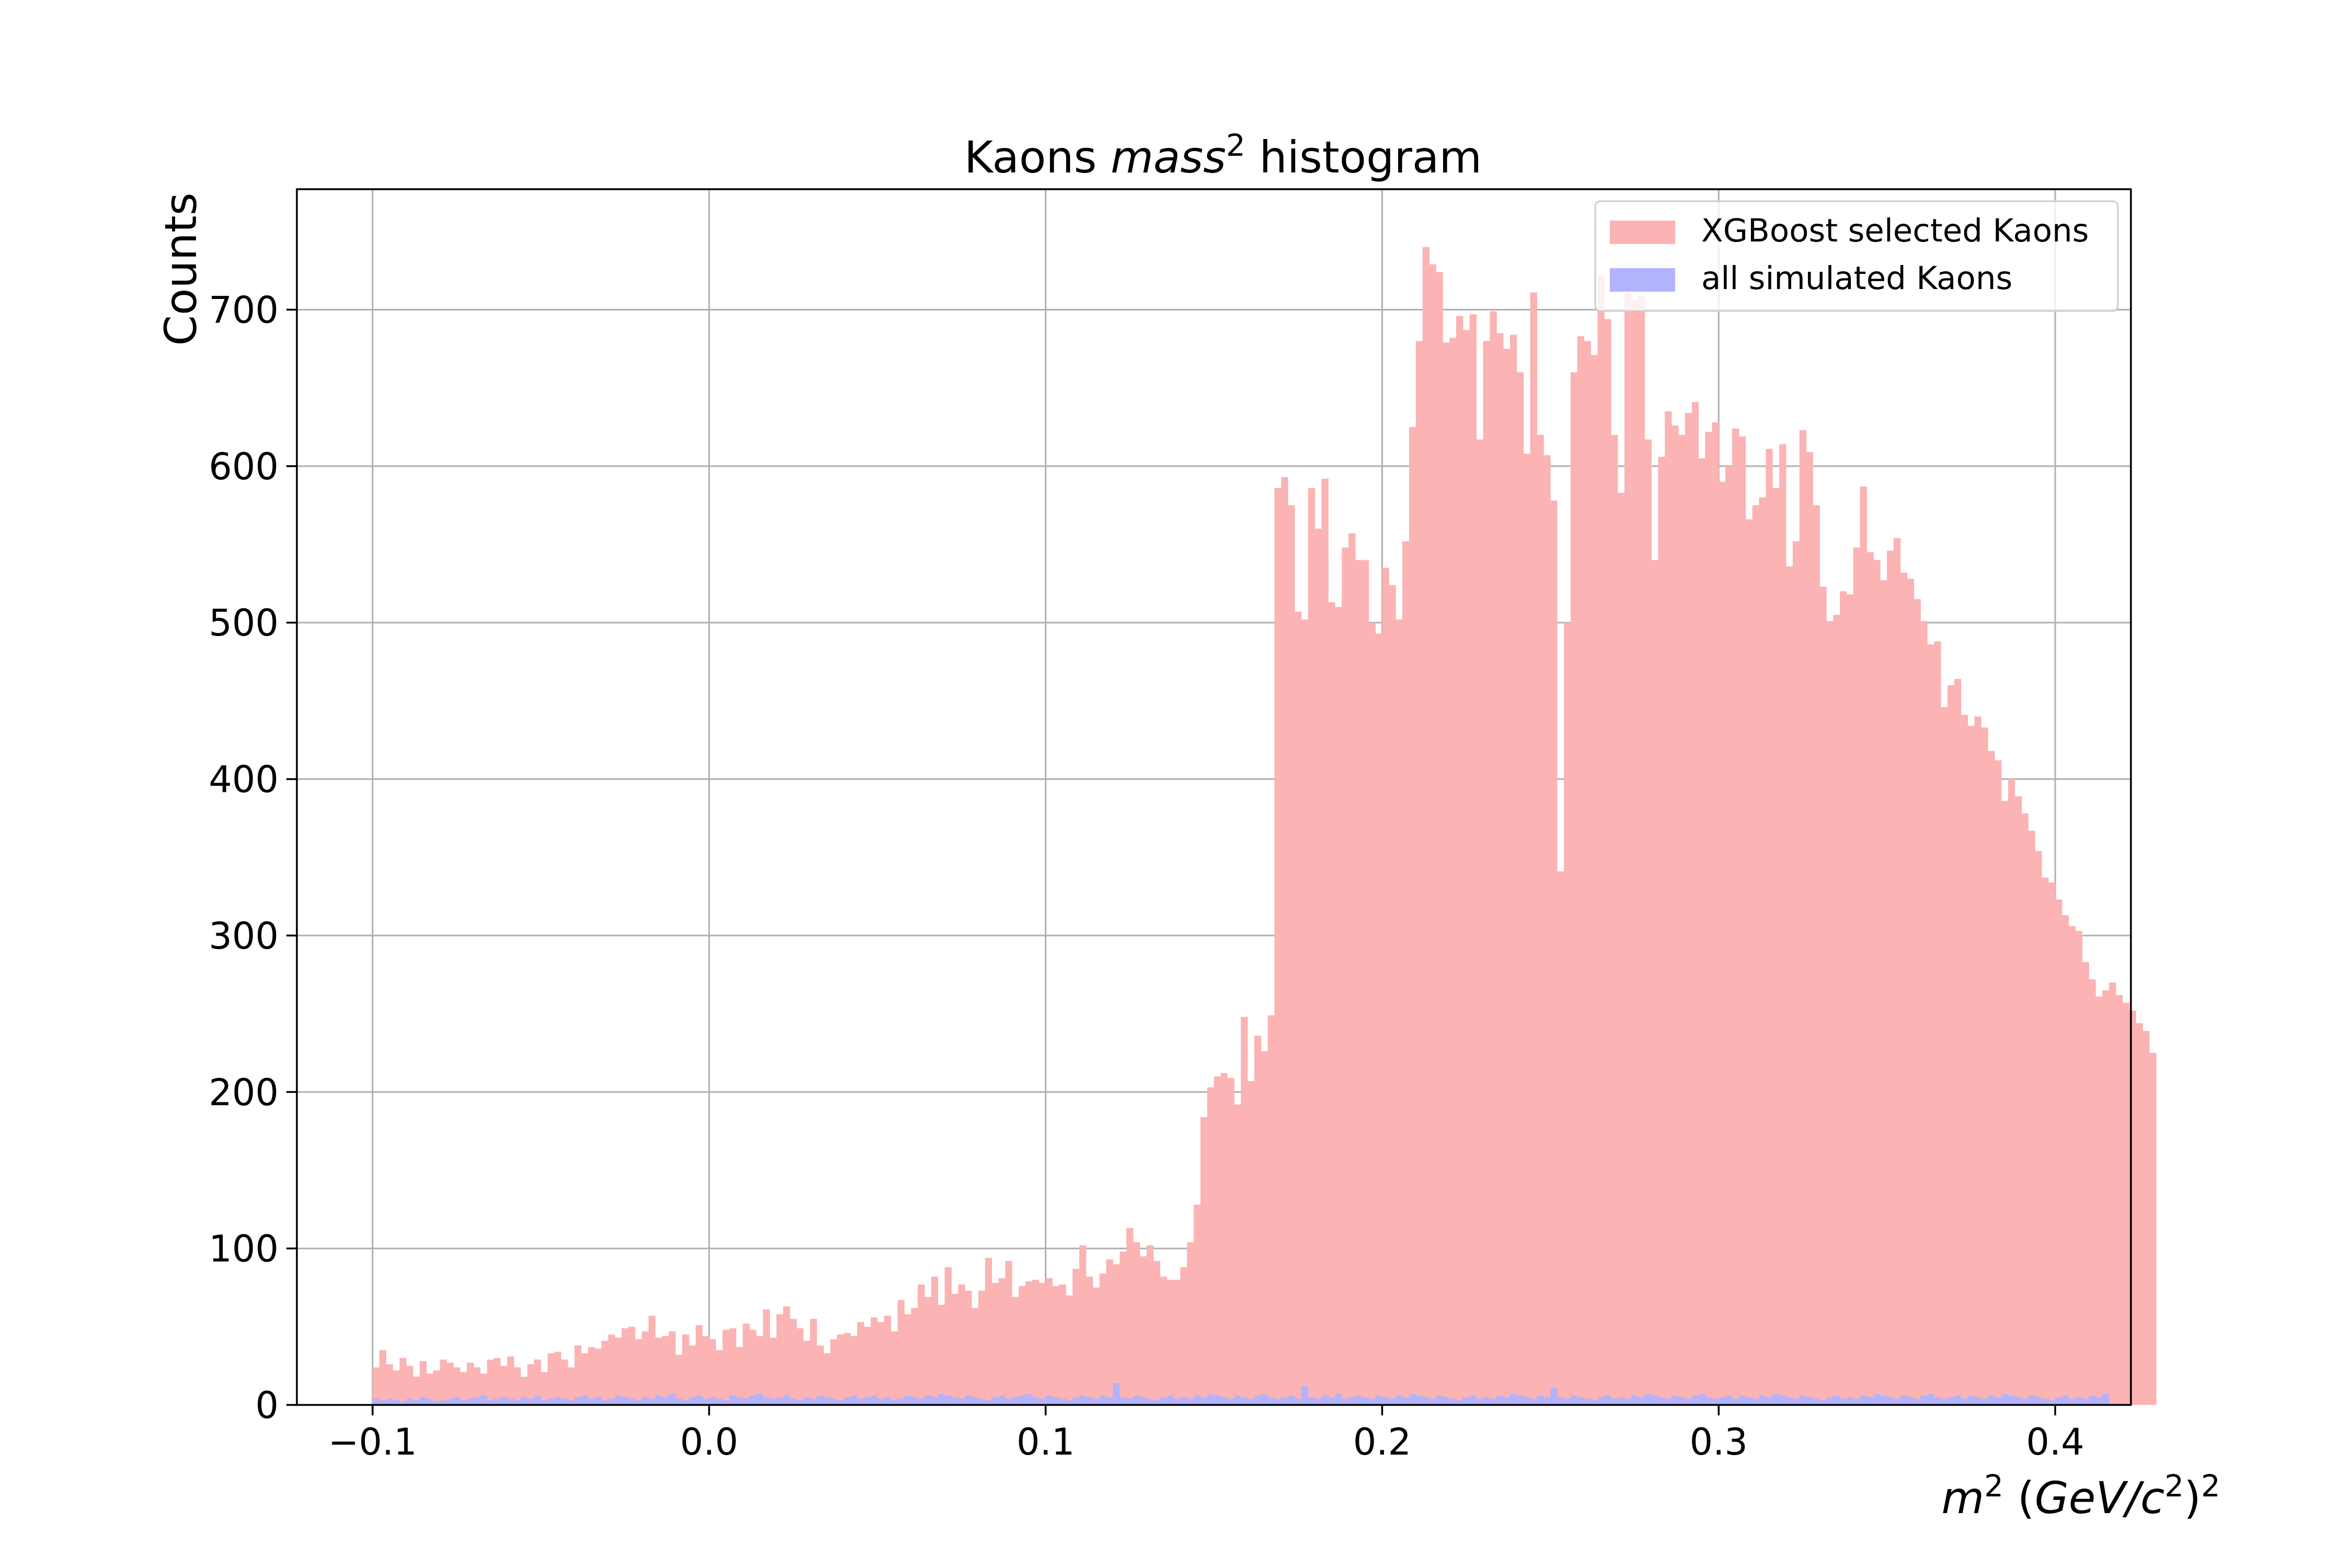  Describe the element at coordinates (244, 466) in the screenshot. I see `y-tick-label: 600` at that location.